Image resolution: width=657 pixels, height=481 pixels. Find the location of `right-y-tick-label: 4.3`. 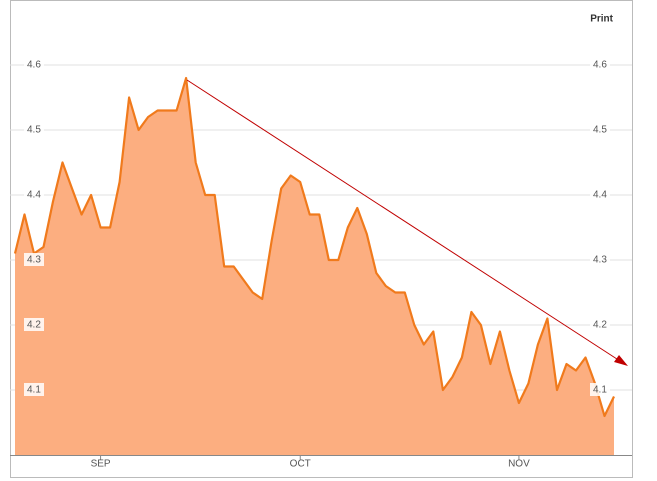

right-y-tick-label: 4.3 is located at coordinates (600, 260).